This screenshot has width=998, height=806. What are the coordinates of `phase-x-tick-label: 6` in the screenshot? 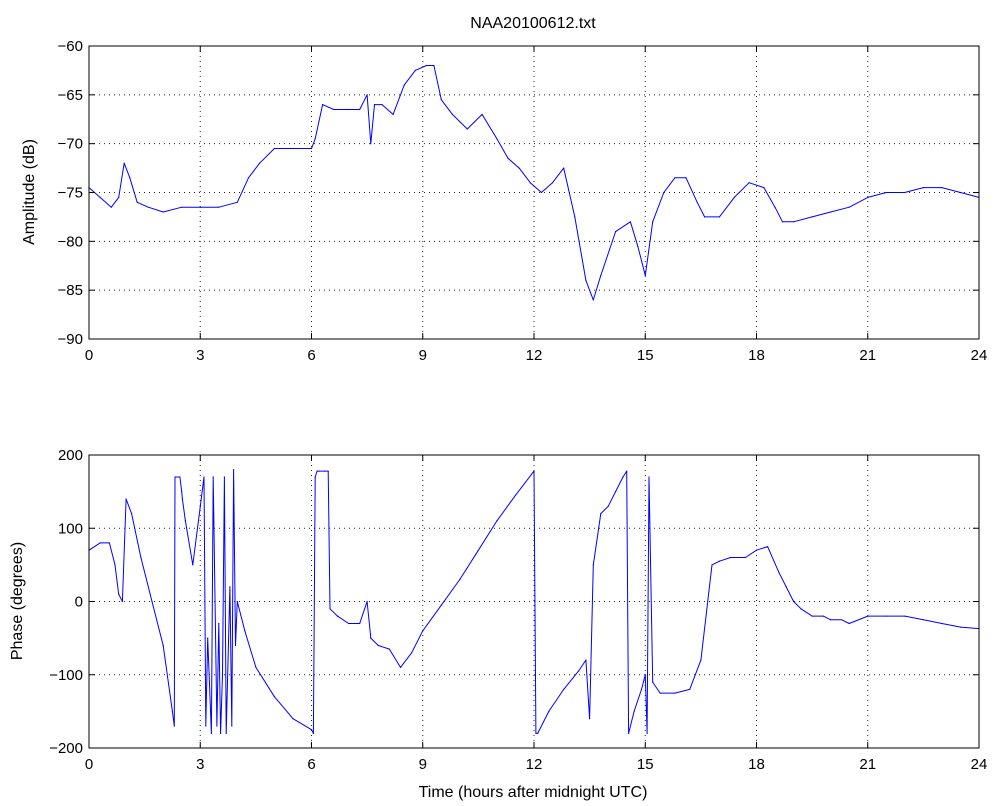 It's located at (311, 764).